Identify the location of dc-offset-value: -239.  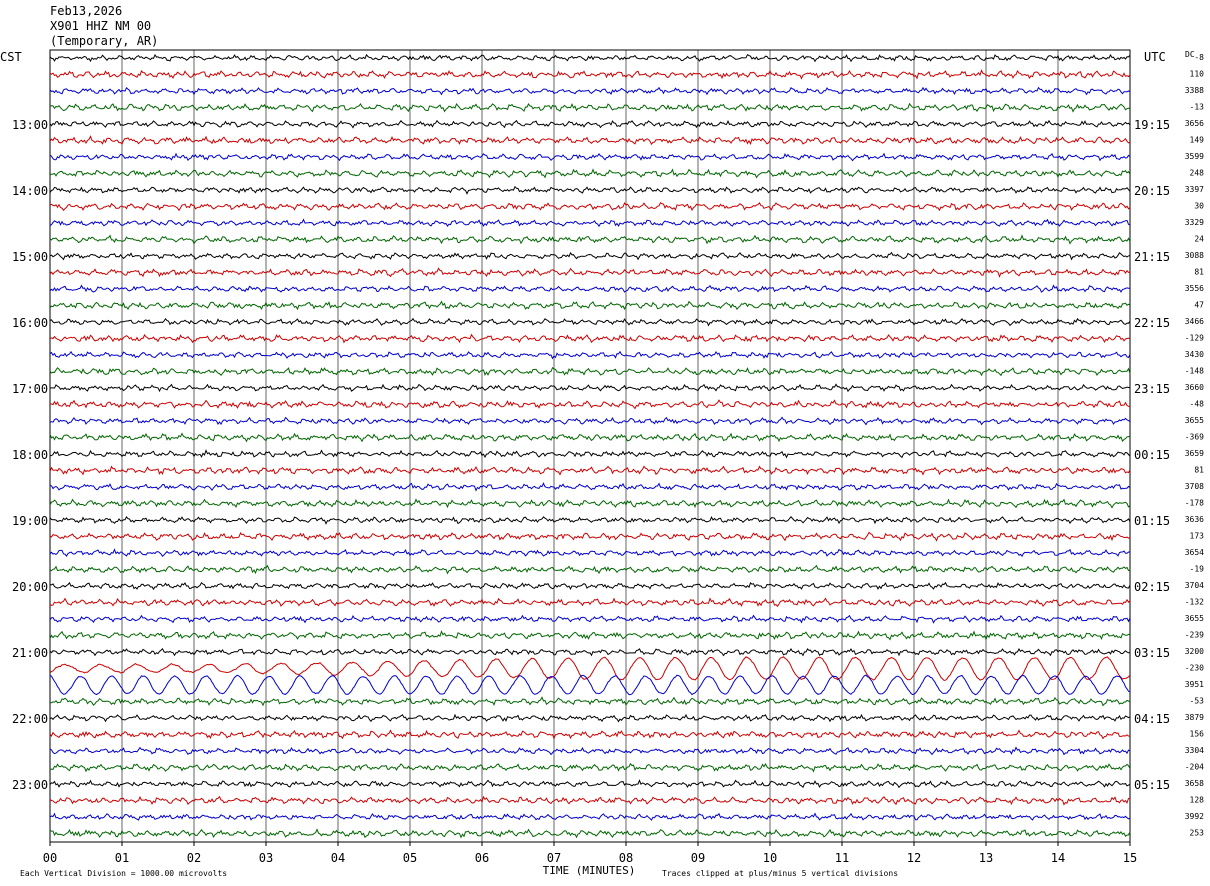
(1194, 635).